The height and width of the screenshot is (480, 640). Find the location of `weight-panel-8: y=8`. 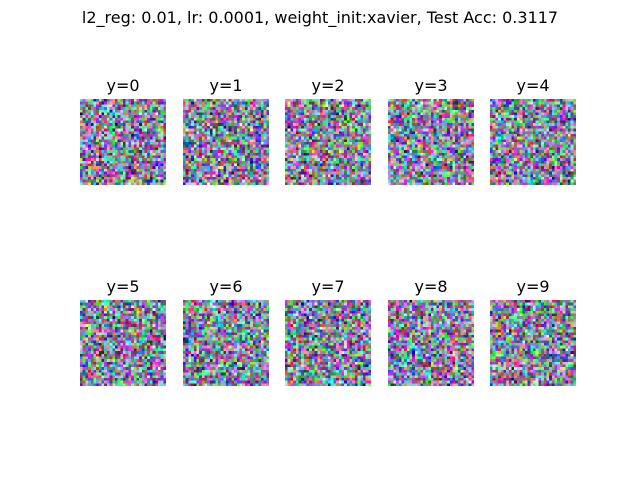

weight-panel-8: y=8 is located at coordinates (431, 331).